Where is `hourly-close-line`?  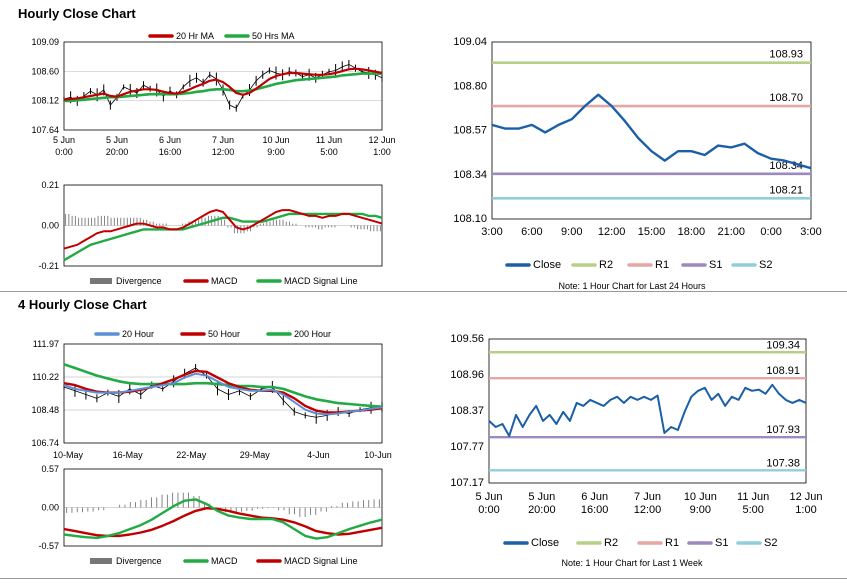 hourly-close-line is located at coordinates (651, 131).